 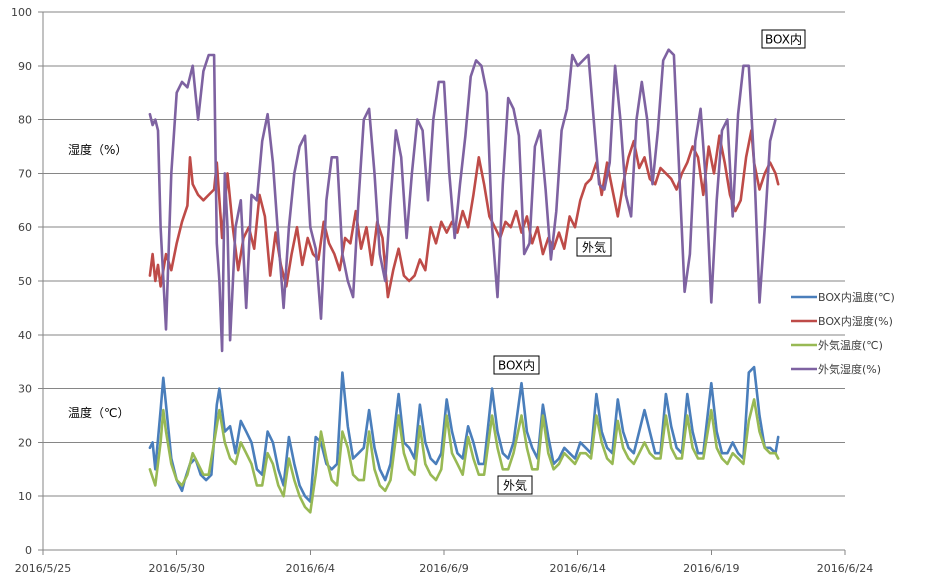 I want to click on annotation-box-outside-humidity, so click(x=594, y=247).